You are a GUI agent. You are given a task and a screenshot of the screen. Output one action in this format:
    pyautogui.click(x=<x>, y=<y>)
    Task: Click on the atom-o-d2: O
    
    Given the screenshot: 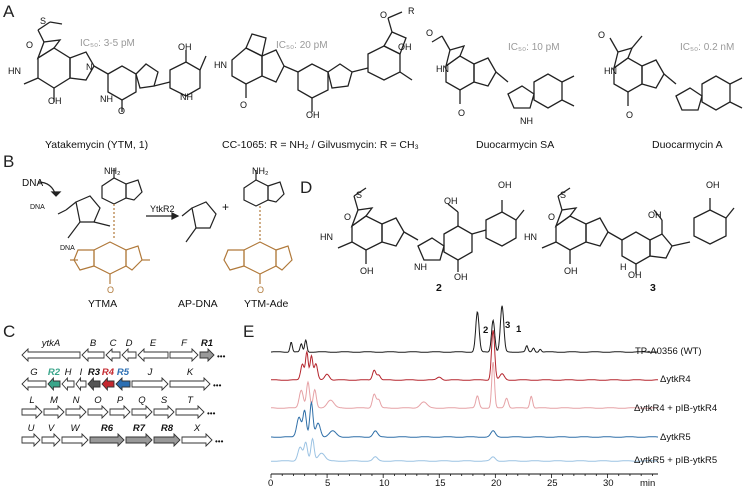 What is the action you would take?
    pyautogui.click(x=552, y=217)
    